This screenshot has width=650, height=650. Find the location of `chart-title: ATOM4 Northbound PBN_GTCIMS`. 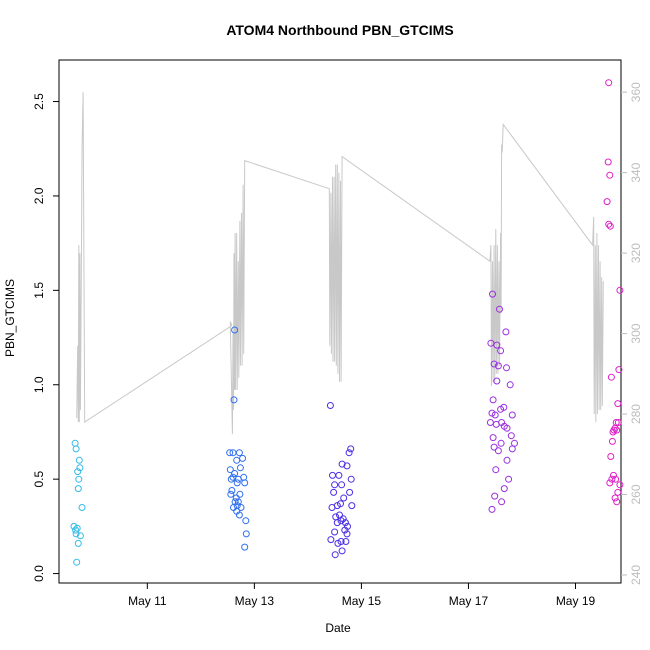

chart-title: ATOM4 Northbound PBN_GTCIMS is located at coordinates (339, 30).